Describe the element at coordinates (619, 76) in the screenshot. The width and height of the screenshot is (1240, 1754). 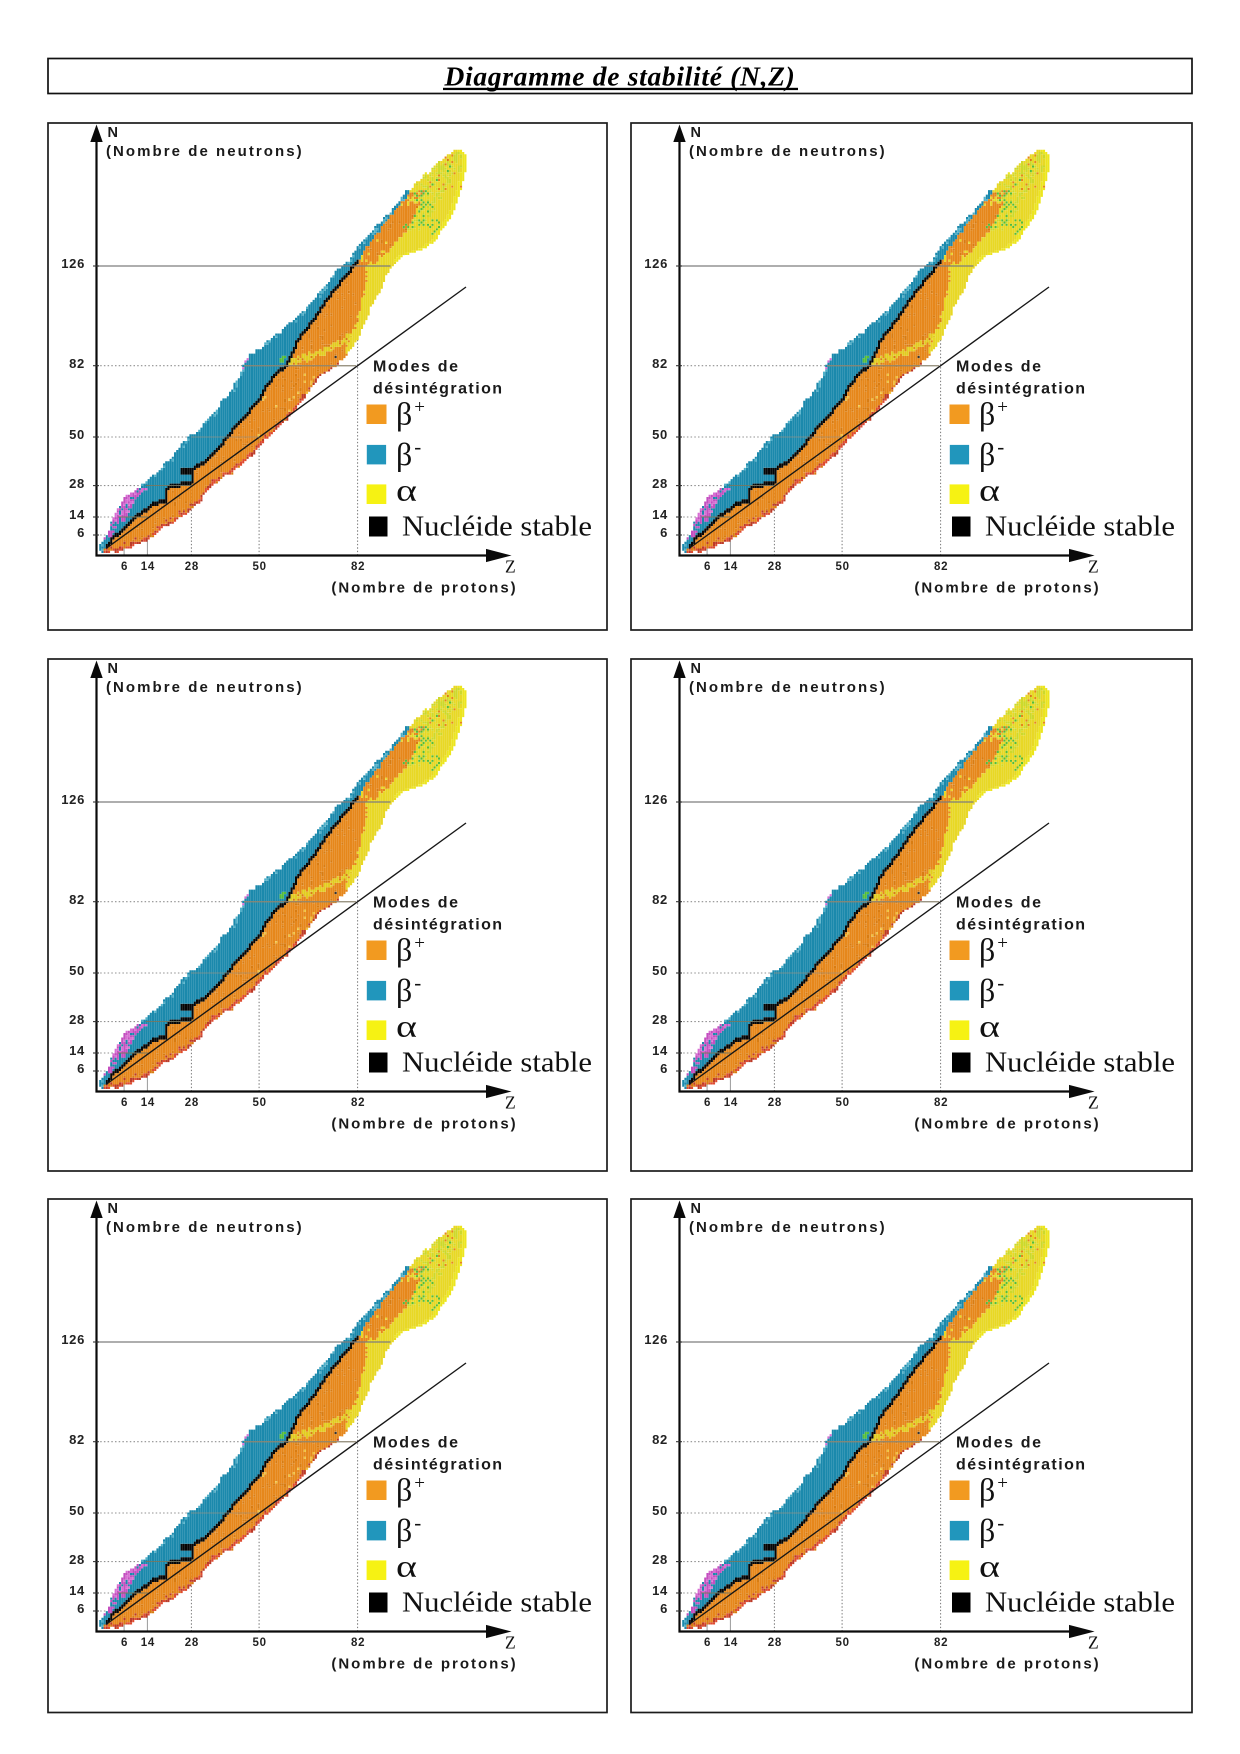
I see `svg-text: Diagramme de stabilité (N,Z)` at that location.